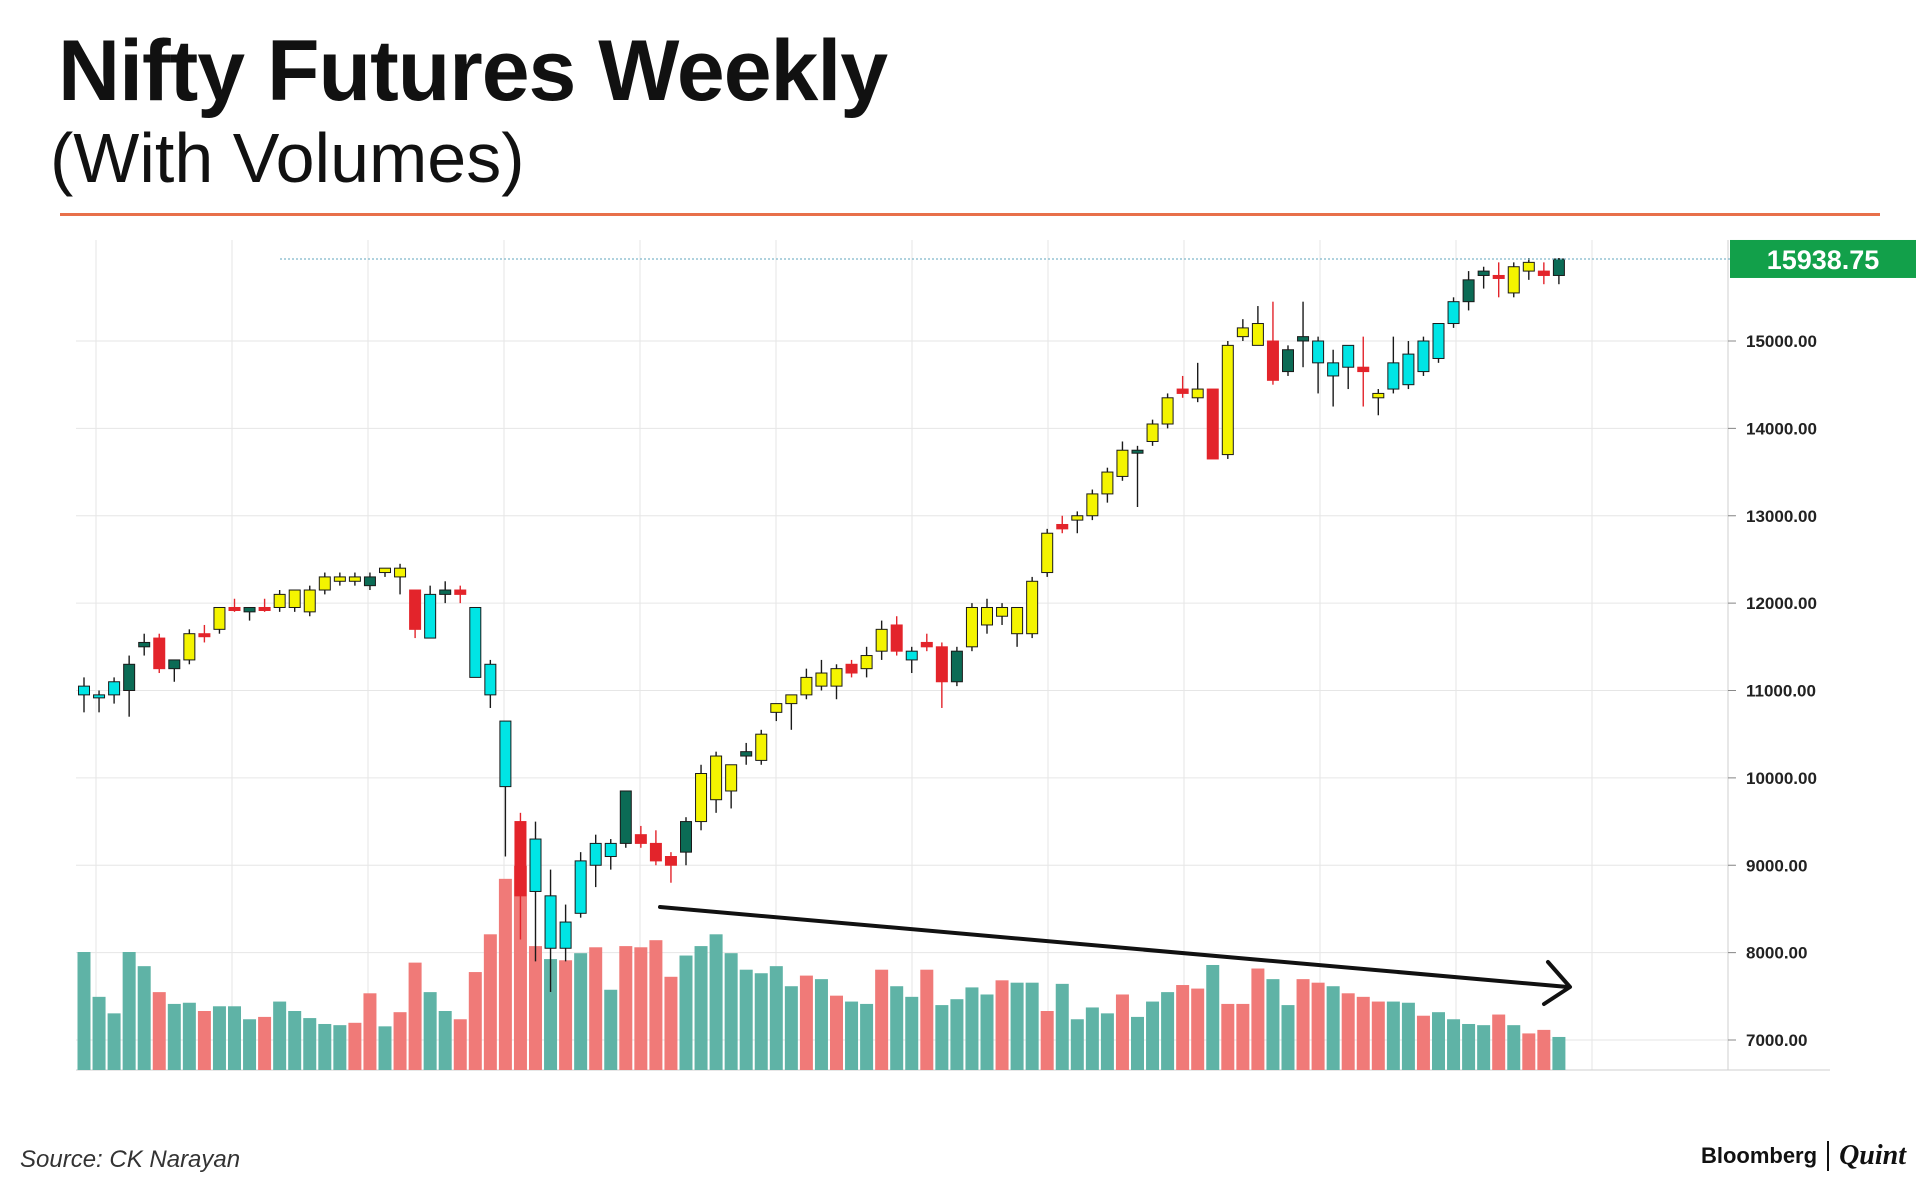 Image resolution: width=1920 pixels, height=1200 pixels. Describe the element at coordinates (1823, 258) in the screenshot. I see `last-price-tag` at that location.